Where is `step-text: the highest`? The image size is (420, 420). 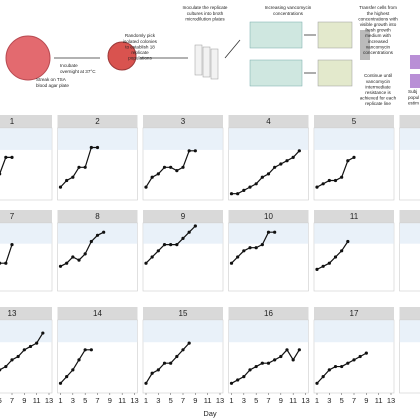 step-text: the highest is located at coordinates (378, 13).